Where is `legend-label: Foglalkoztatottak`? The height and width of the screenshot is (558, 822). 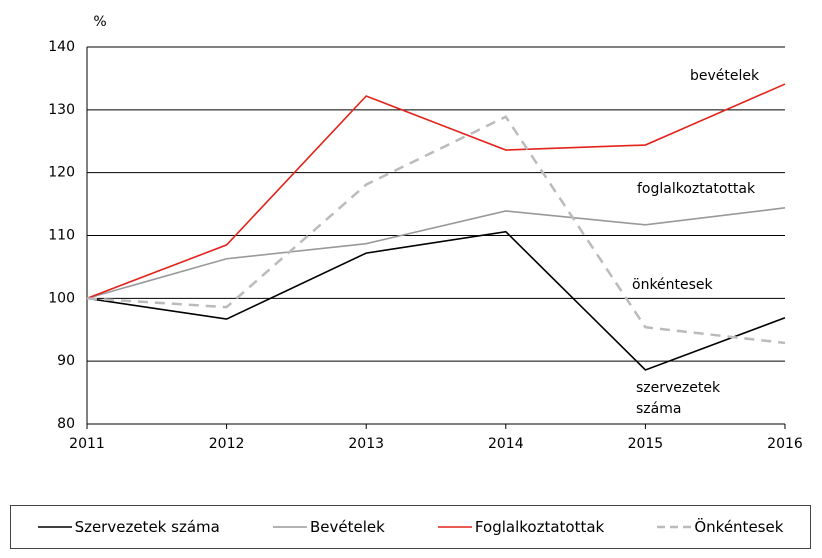 legend-label: Foglalkoztatottak is located at coordinates (539, 527).